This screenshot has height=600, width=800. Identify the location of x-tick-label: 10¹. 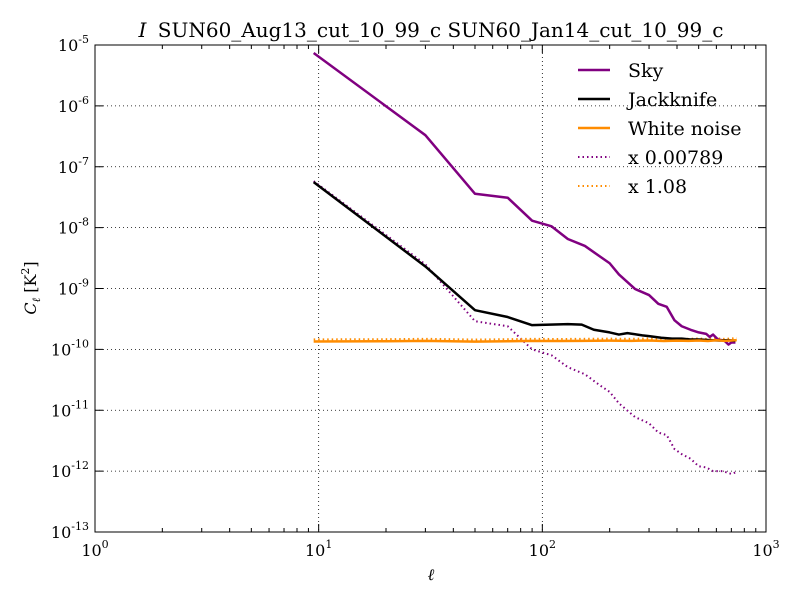
(318, 549).